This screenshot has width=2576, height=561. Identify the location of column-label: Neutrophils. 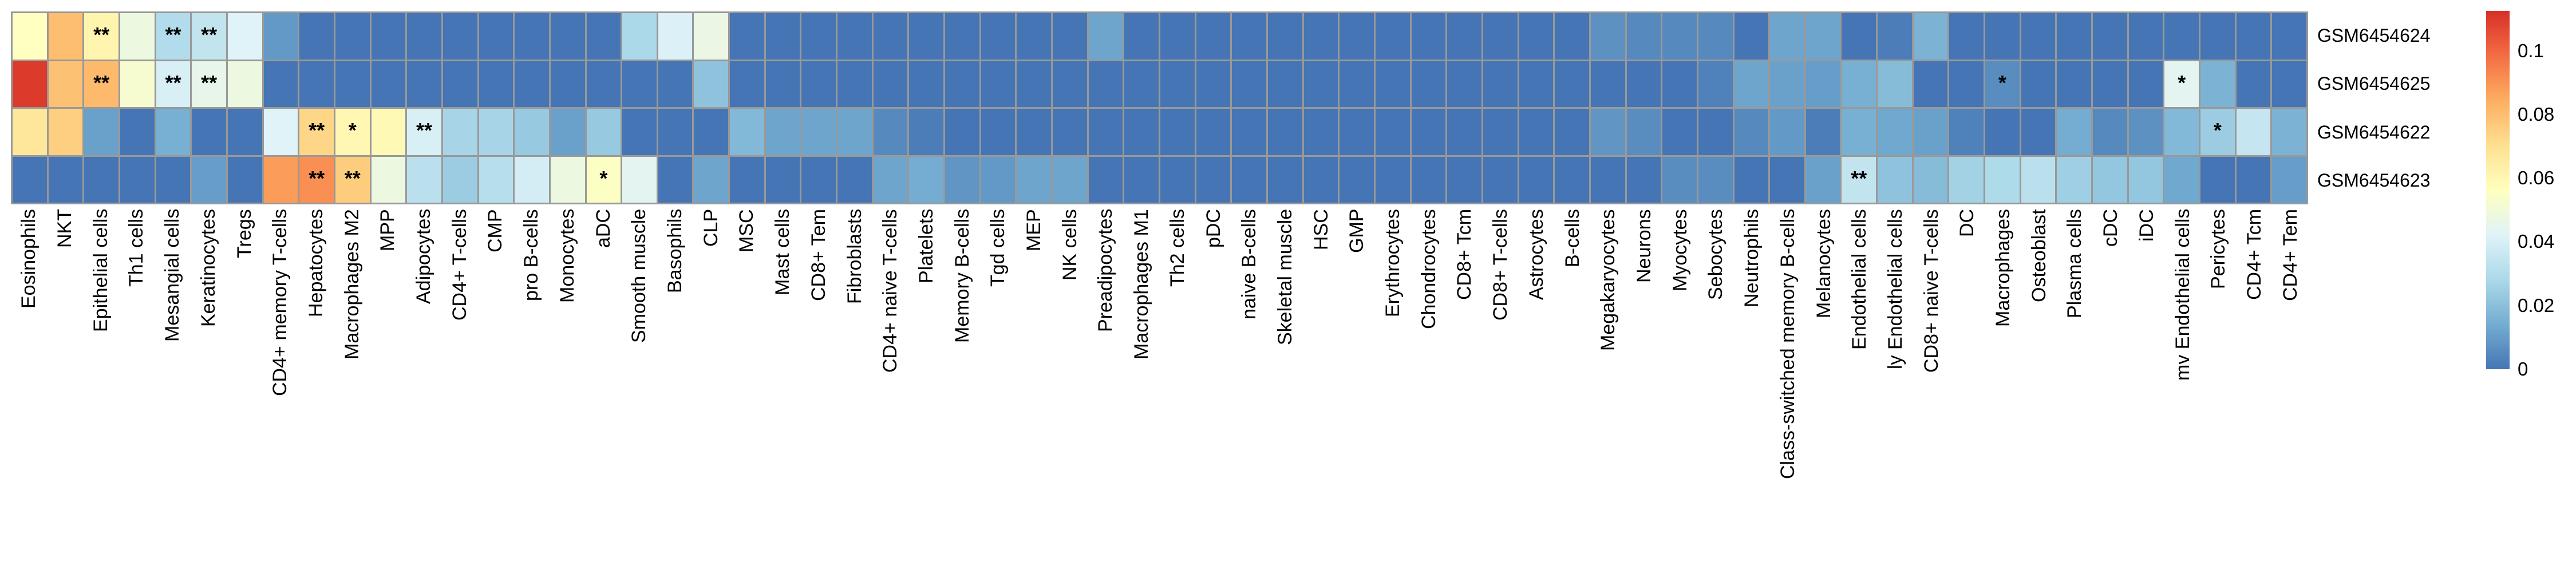
(1752, 258).